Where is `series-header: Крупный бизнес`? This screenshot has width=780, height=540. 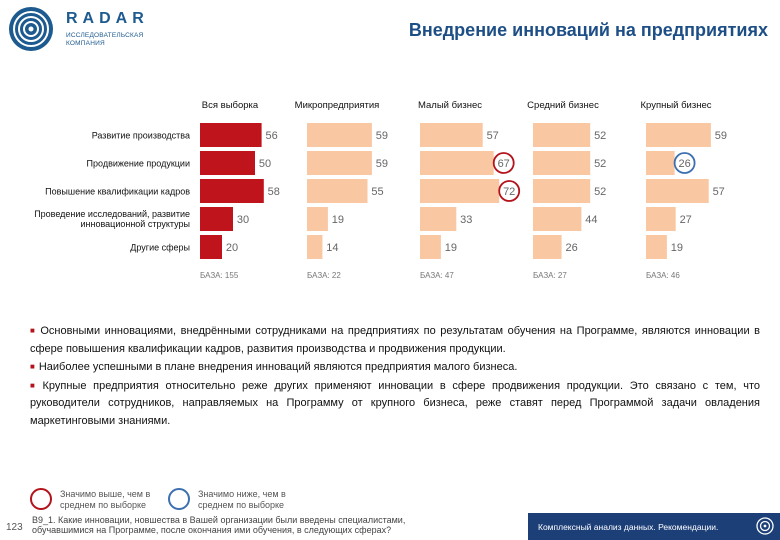 series-header: Крупный бизнес is located at coordinates (675, 105).